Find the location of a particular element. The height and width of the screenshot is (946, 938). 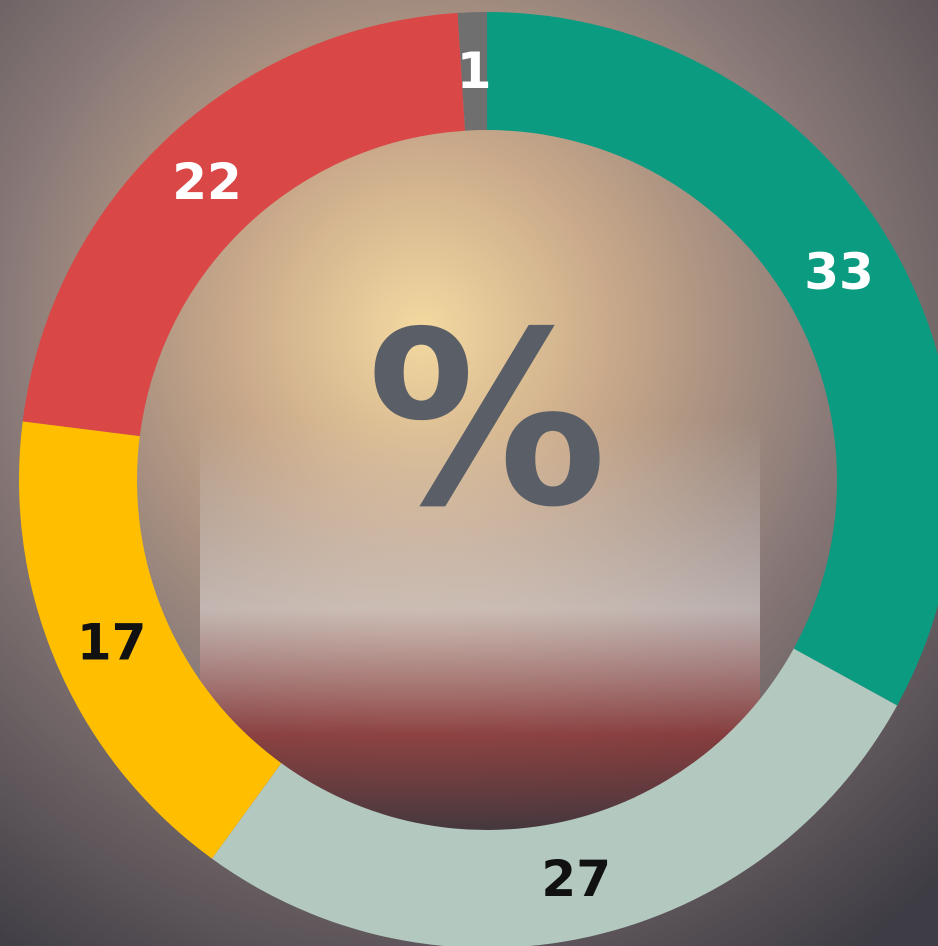

data-label: 22 is located at coordinates (207, 182).